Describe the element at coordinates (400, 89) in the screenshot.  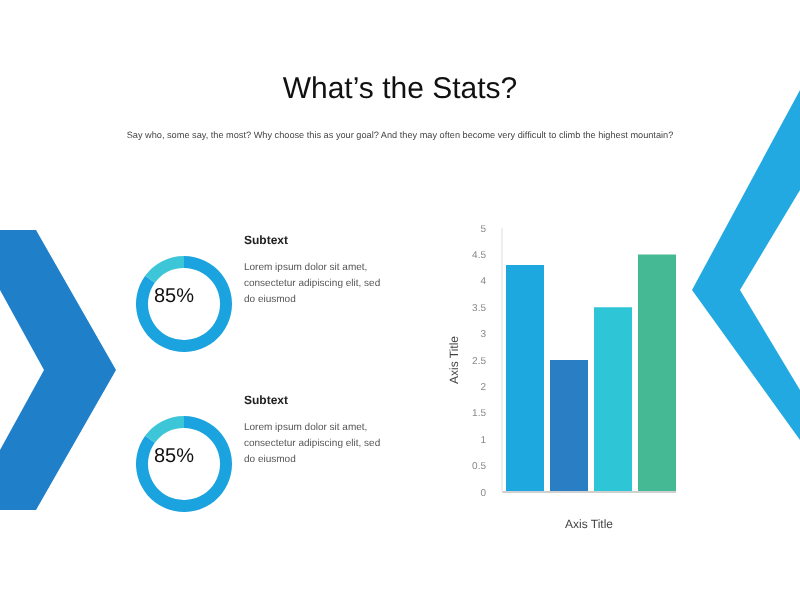
I see `text: What’s the Stats?` at that location.